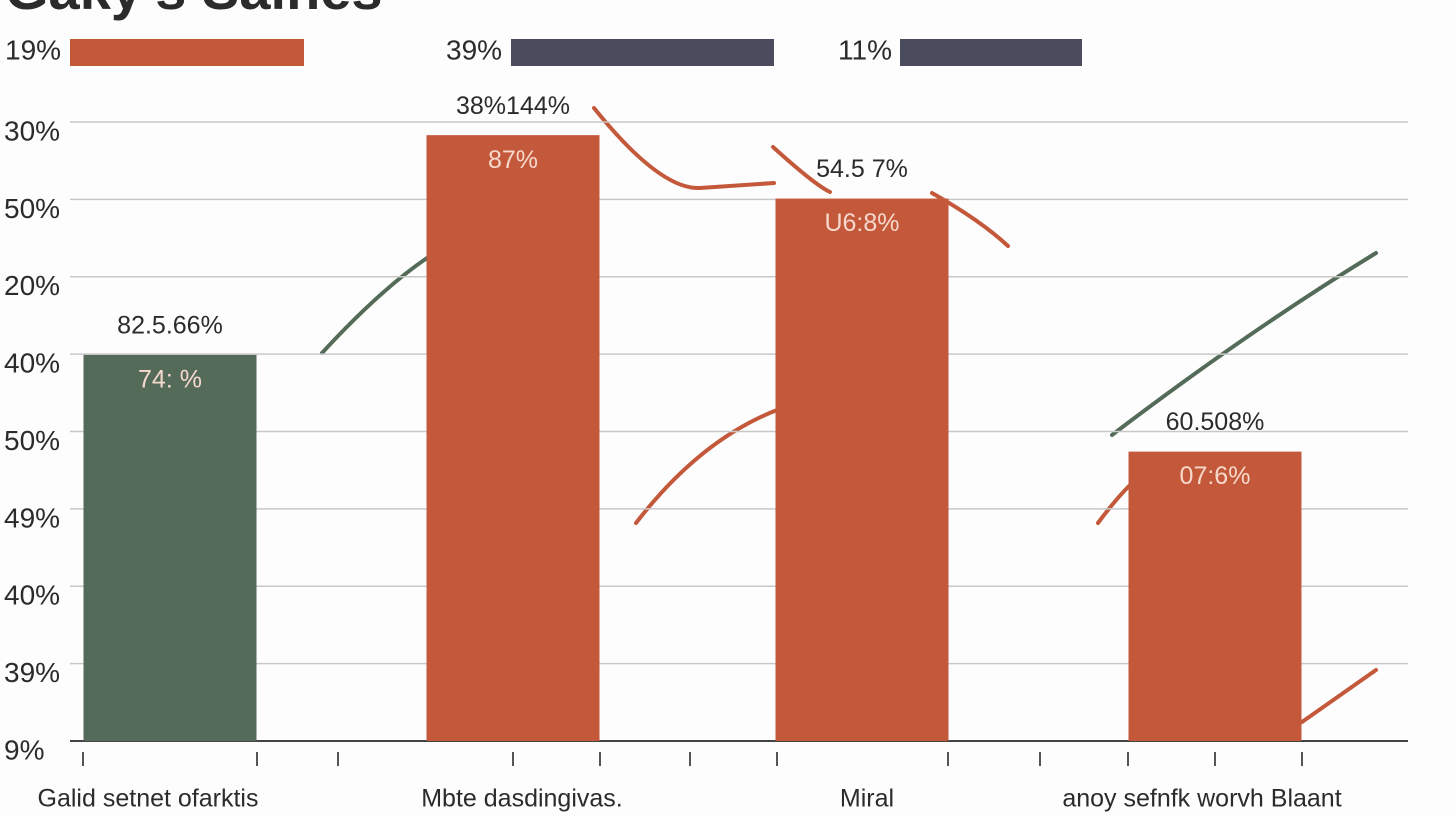  Describe the element at coordinates (170, 326) in the screenshot. I see `value-label: 82.5.66%` at that location.